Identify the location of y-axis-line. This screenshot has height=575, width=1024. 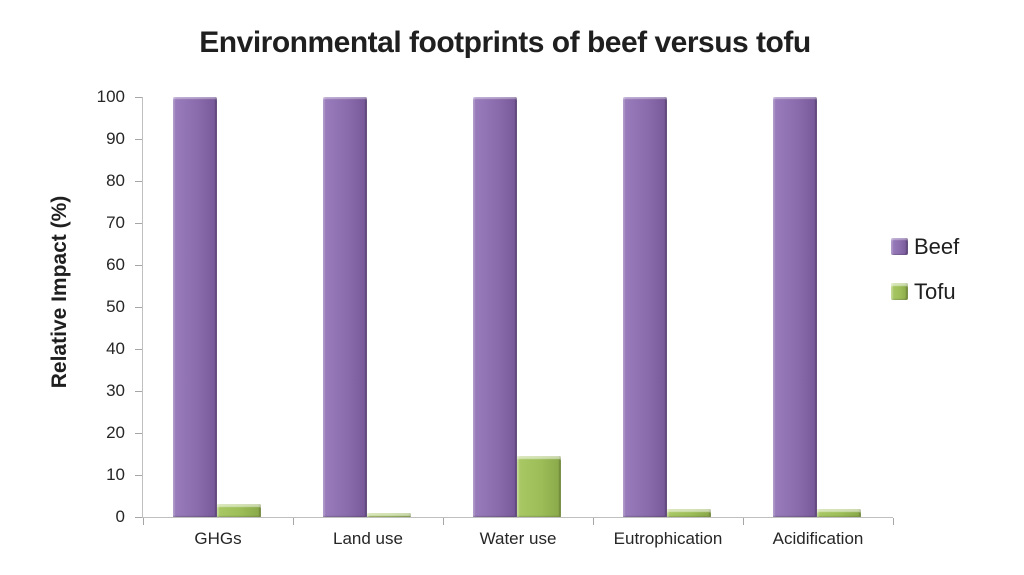
(142, 307).